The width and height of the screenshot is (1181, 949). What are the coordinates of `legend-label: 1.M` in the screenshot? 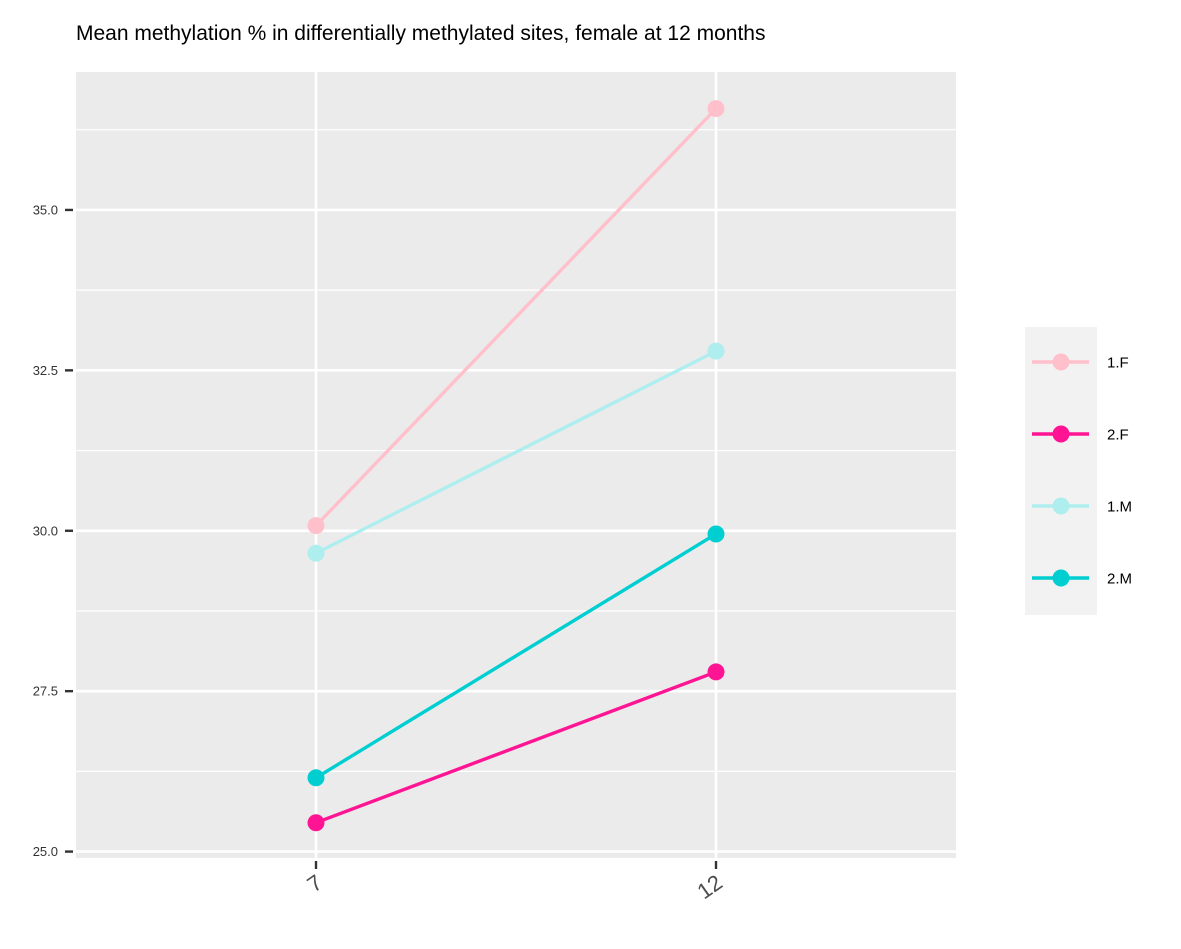 It's located at (1119, 507).